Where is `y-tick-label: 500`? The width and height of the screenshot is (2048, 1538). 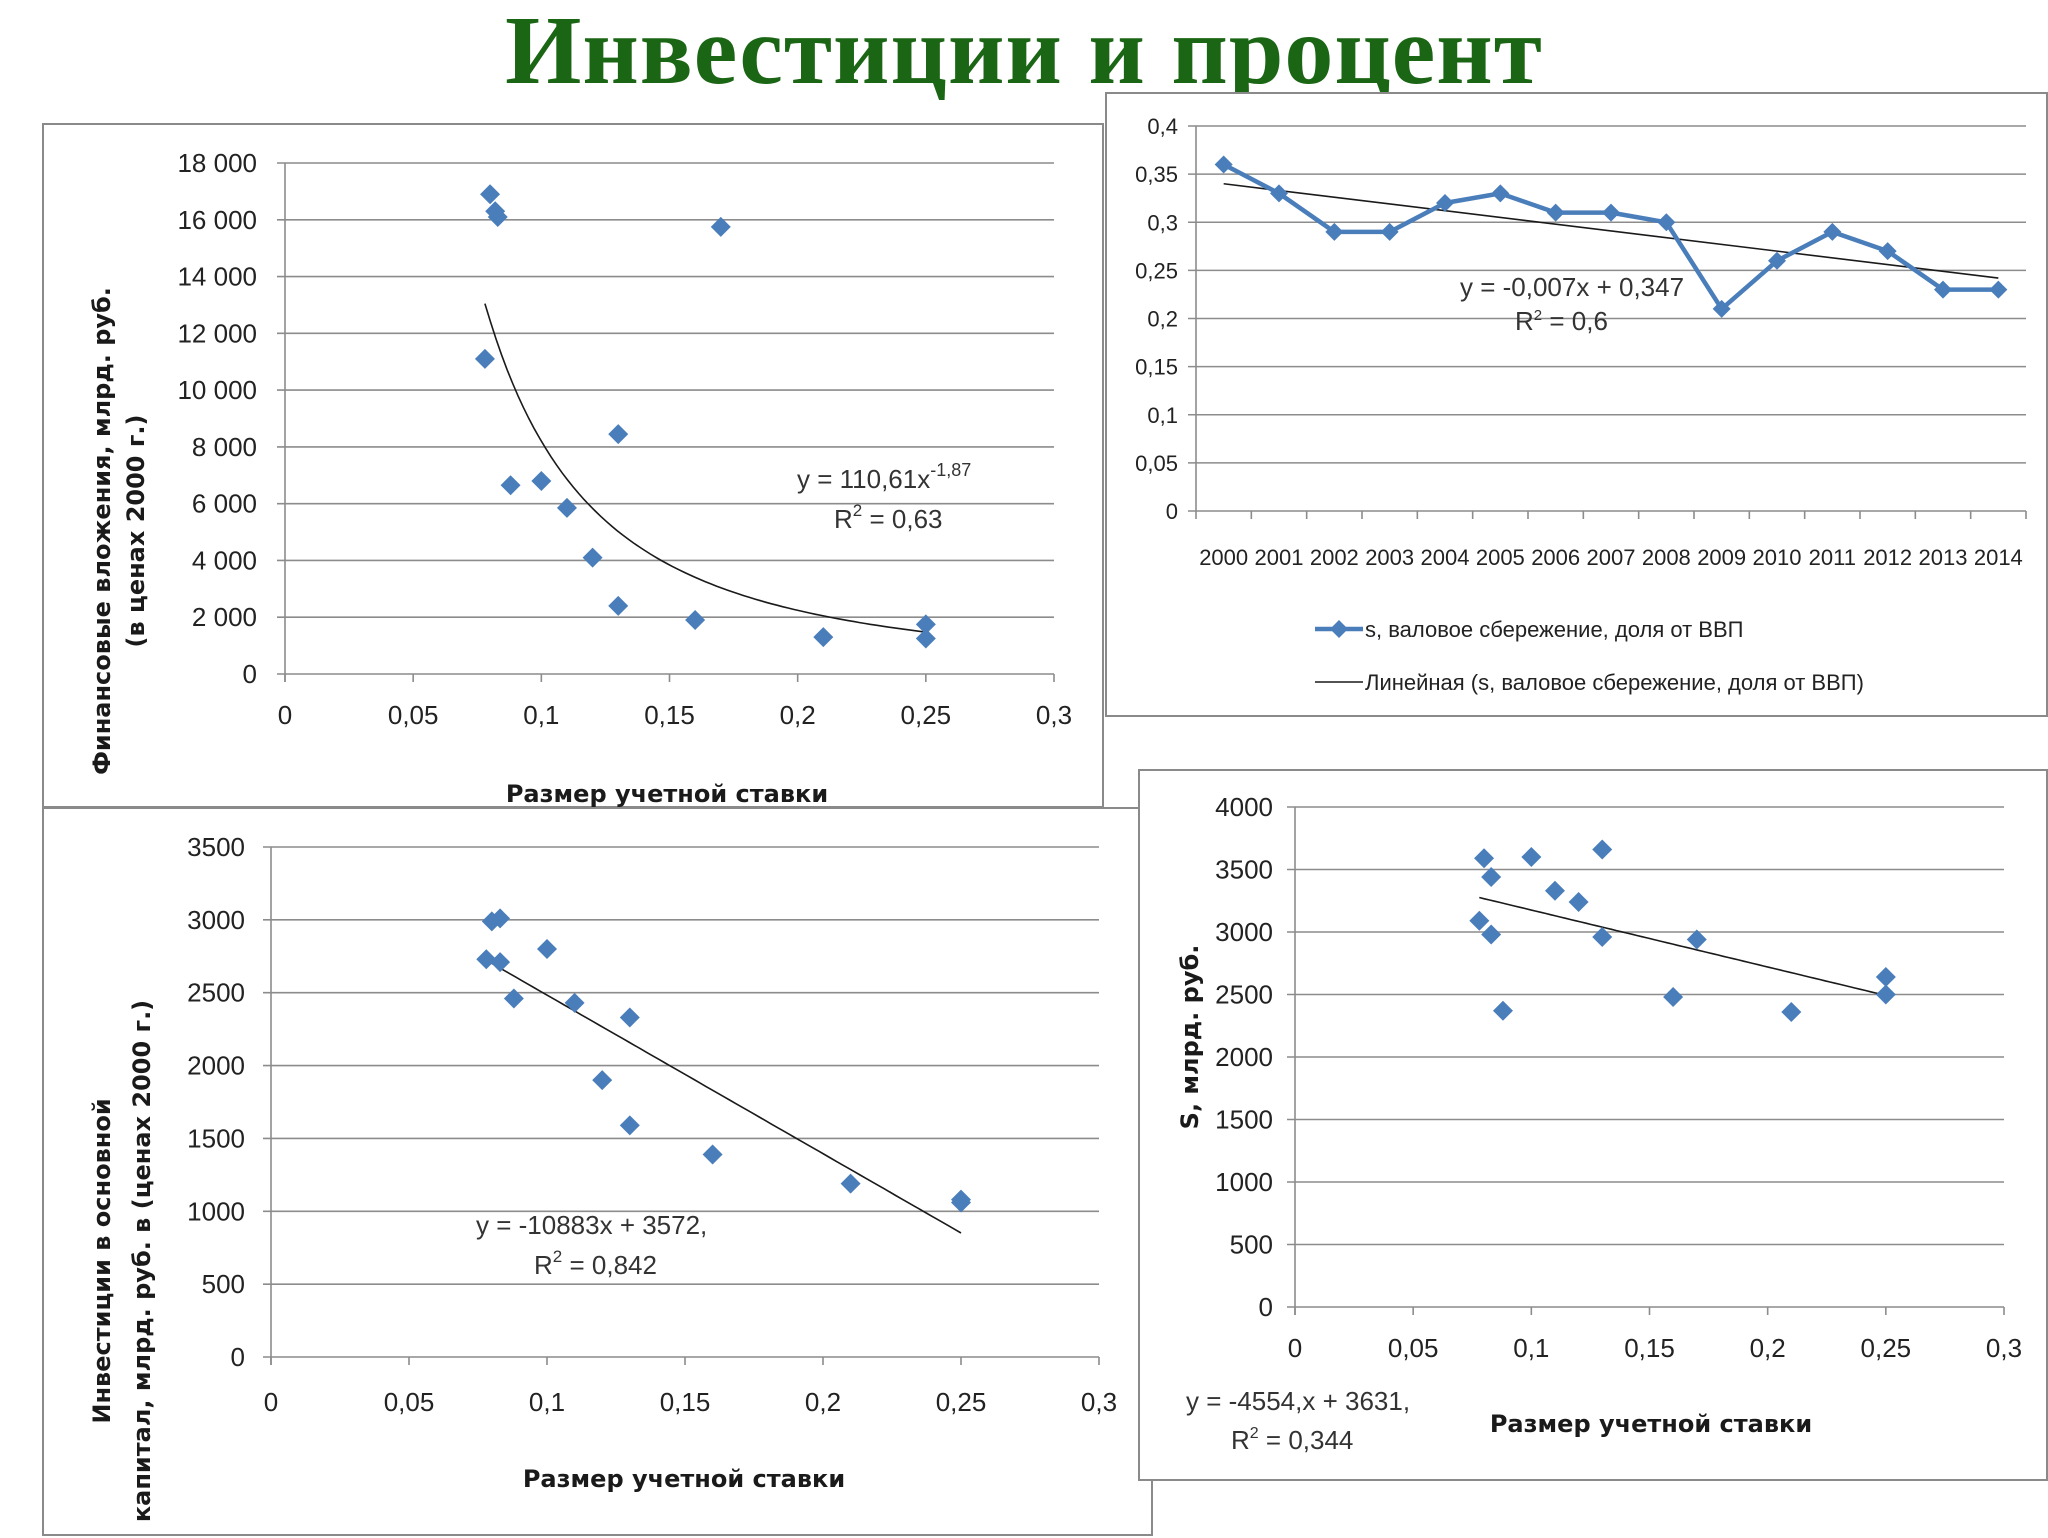
y-tick-label: 500 is located at coordinates (1251, 1245).